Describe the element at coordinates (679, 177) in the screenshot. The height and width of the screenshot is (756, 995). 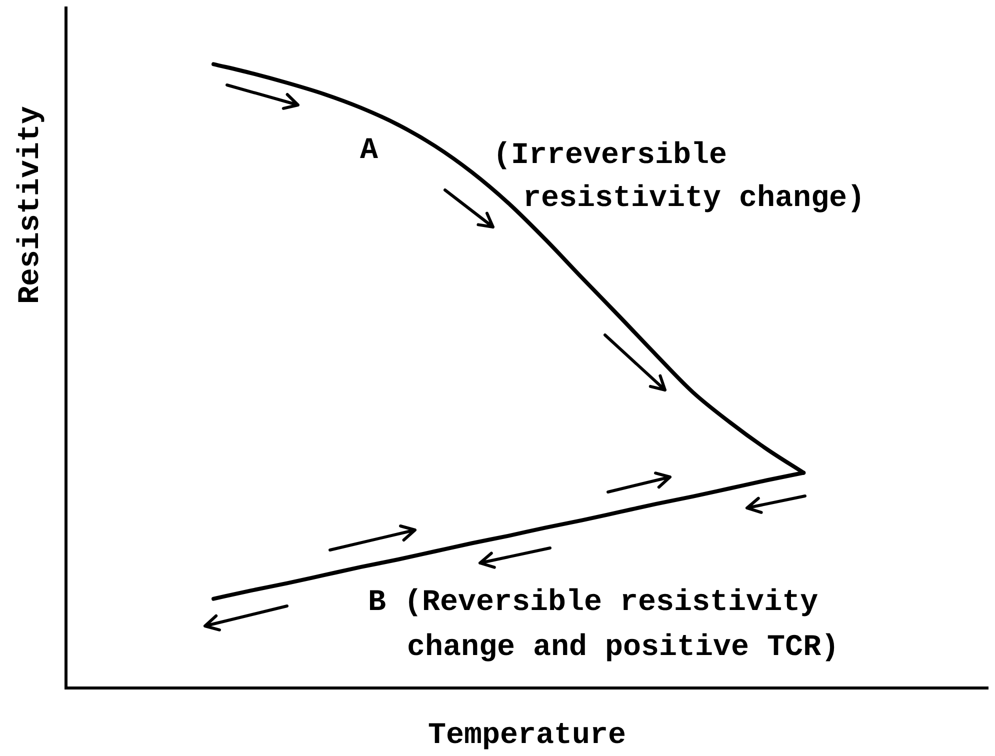
I see `annotation: (Irreversible resistivity change)` at that location.